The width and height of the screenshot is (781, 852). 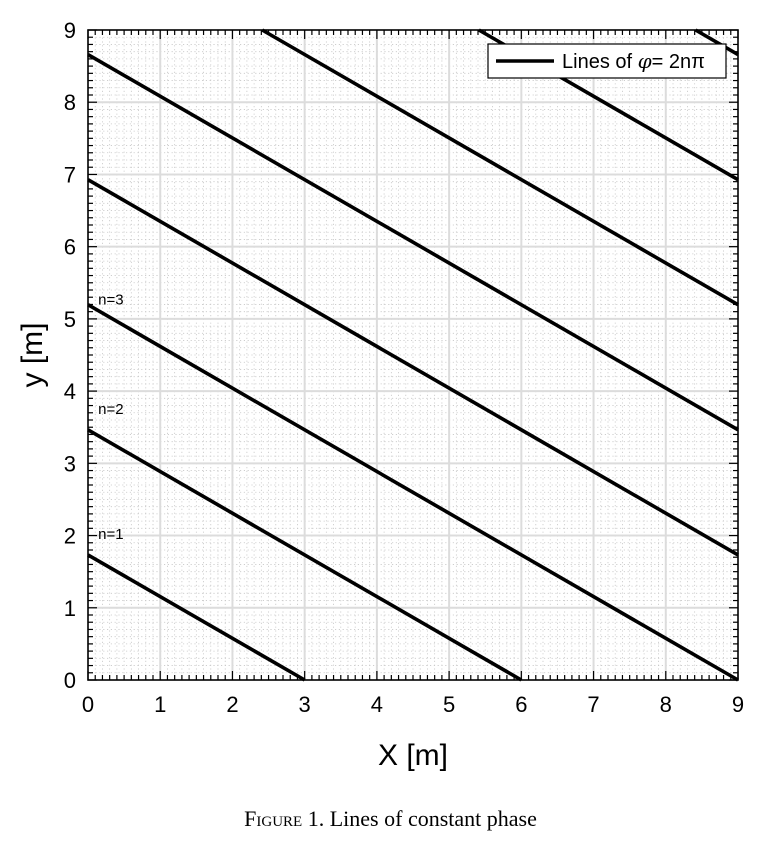 I want to click on x-tick-label: 9, so click(x=738, y=704).